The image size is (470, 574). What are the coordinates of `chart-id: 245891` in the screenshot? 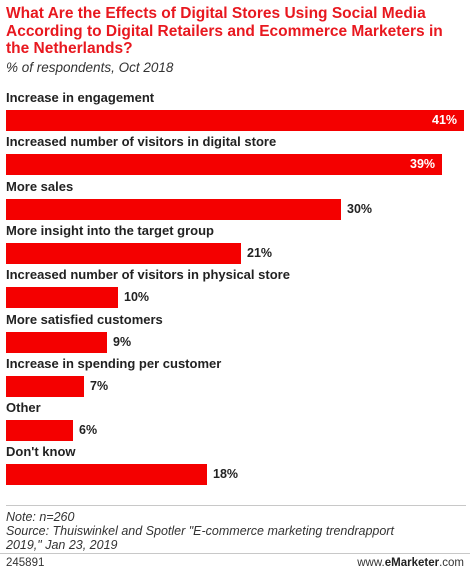 It's located at (25, 563).